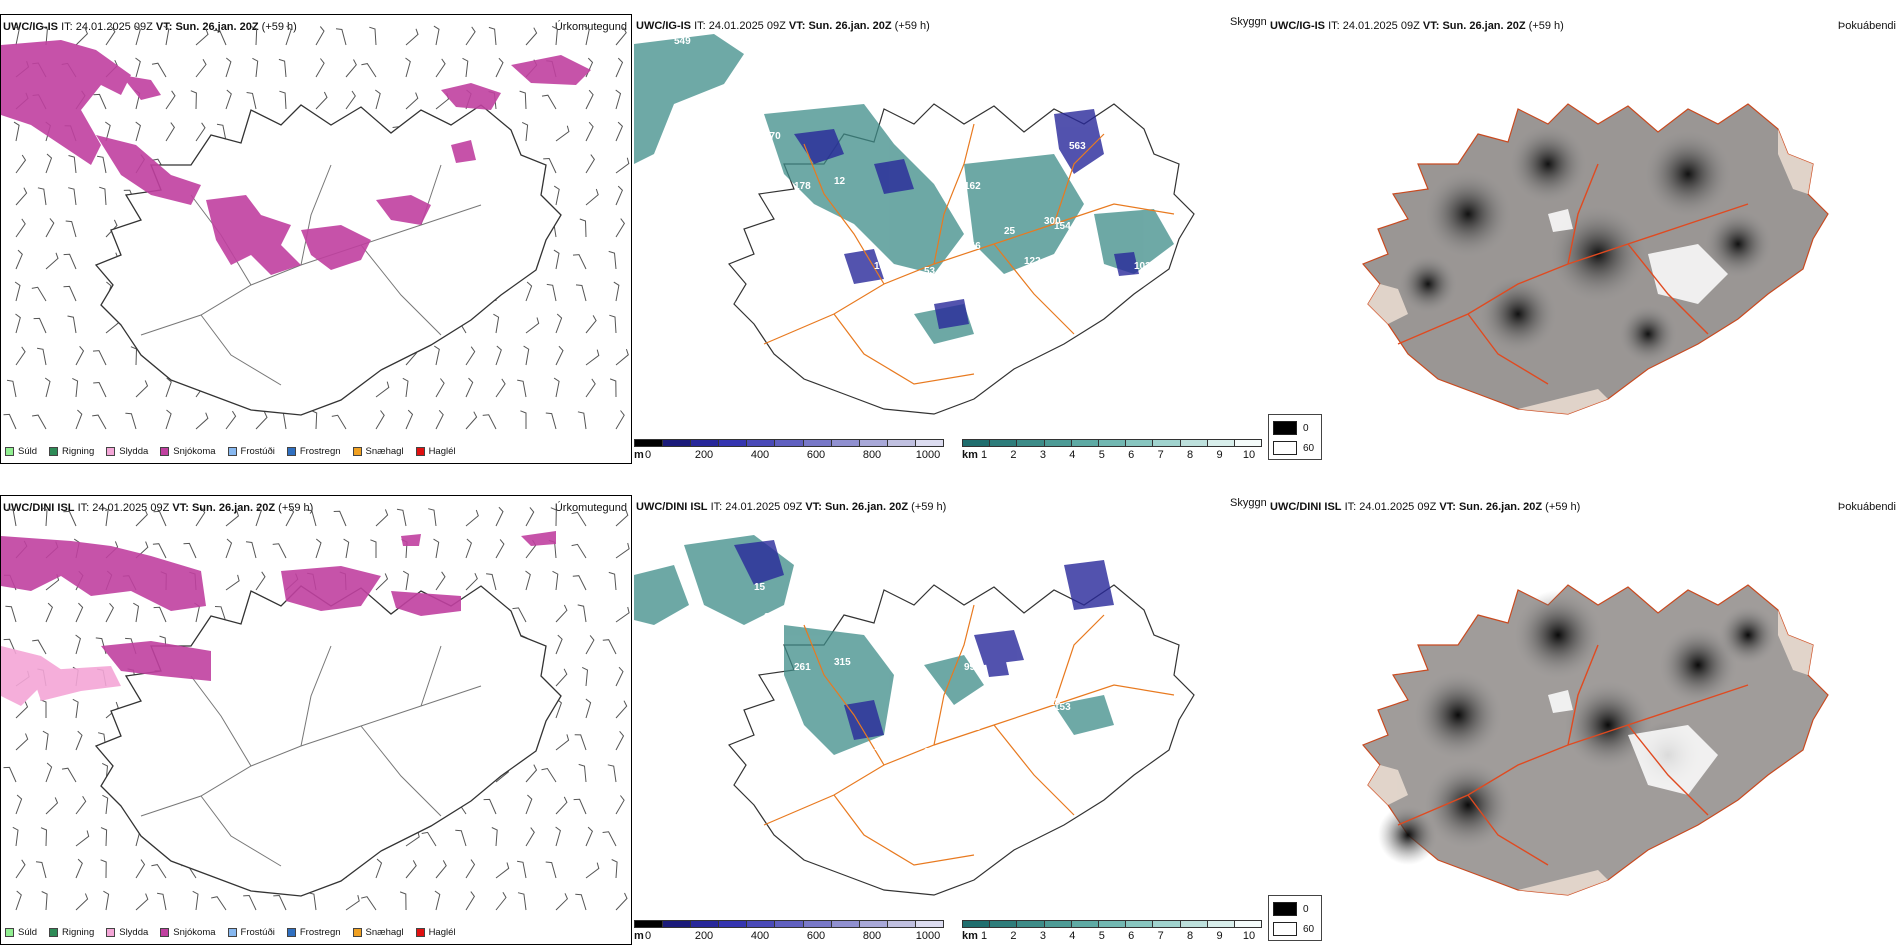 This screenshot has width=1900, height=950. I want to click on height-colorbar: m 0 200 400 600 800 1000, so click(789, 931).